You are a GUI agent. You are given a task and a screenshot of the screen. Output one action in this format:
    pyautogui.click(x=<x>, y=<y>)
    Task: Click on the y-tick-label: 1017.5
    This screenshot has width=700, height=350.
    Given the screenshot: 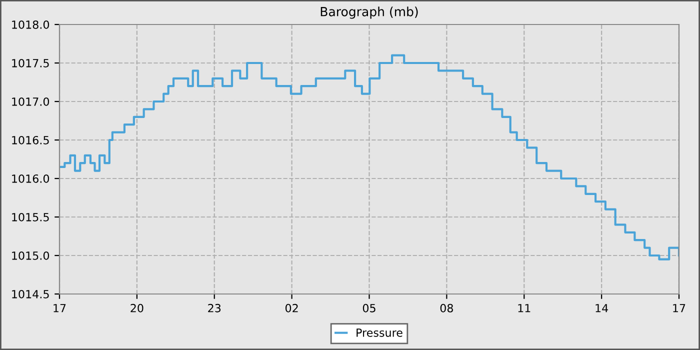 What is the action you would take?
    pyautogui.click(x=30, y=63)
    